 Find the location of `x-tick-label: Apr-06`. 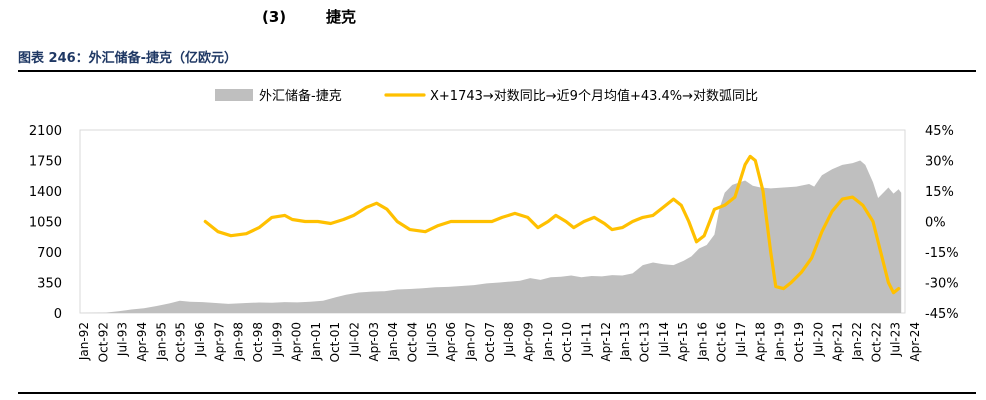

x-tick-label: Apr-06 is located at coordinates (451, 342).